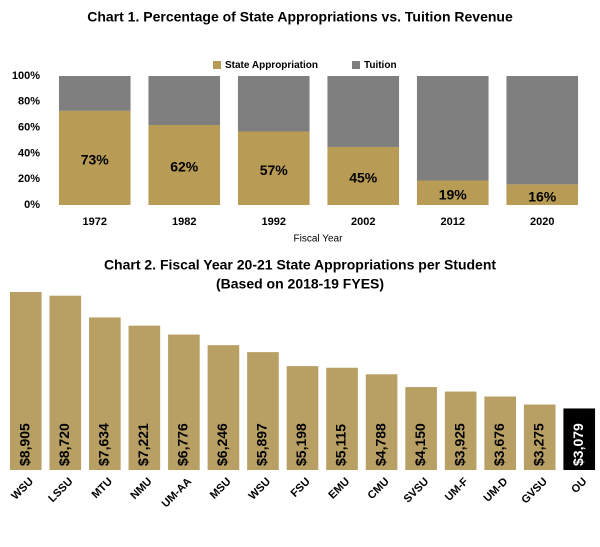 This screenshot has width=600, height=547. What do you see at coordinates (271, 65) in the screenshot?
I see `legend-label: State Appropriation` at bounding box center [271, 65].